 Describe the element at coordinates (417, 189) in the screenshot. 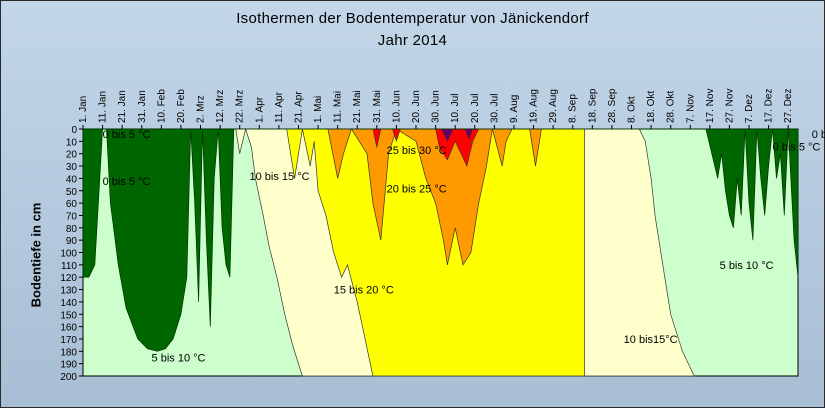

I see `band-label: 20 bis 25 °C` at that location.